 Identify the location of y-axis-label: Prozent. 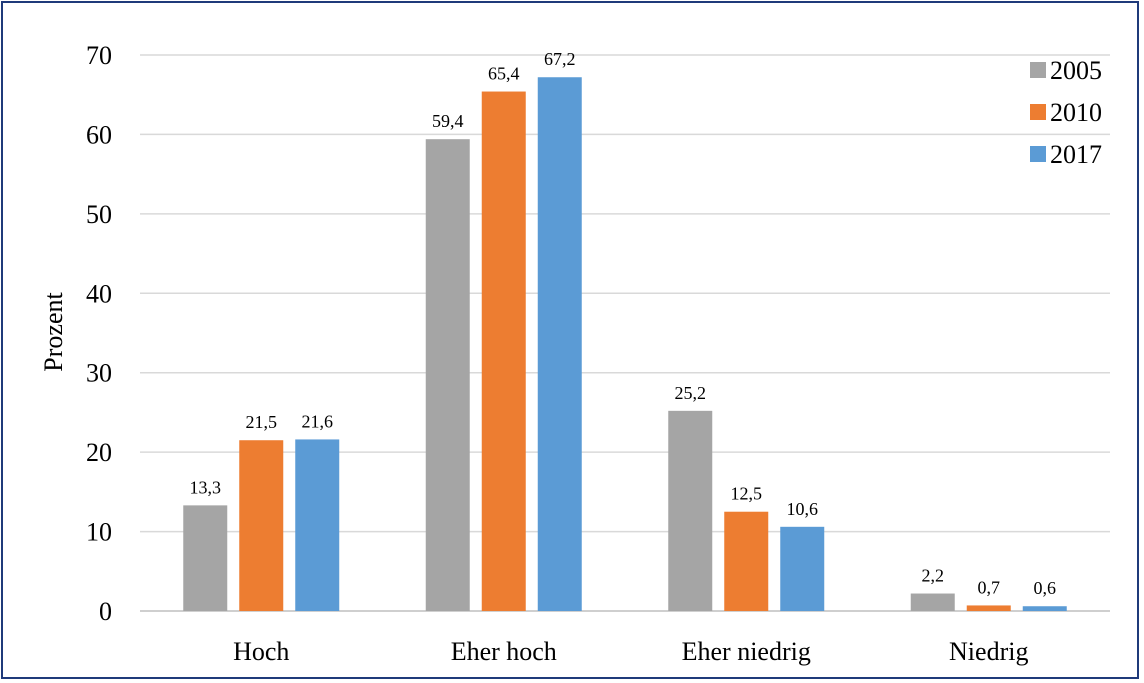
(53, 332).